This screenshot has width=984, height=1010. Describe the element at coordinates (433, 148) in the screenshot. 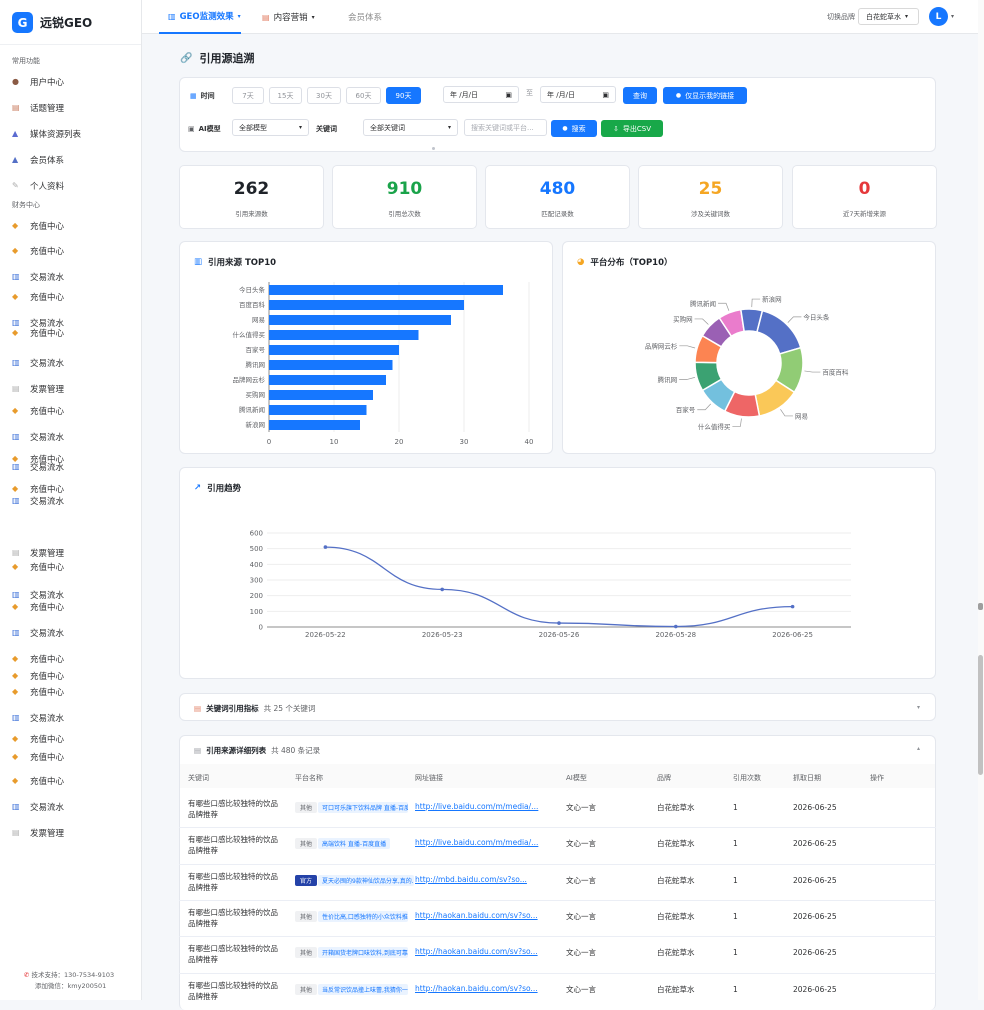

I see `collapse-dot` at that location.